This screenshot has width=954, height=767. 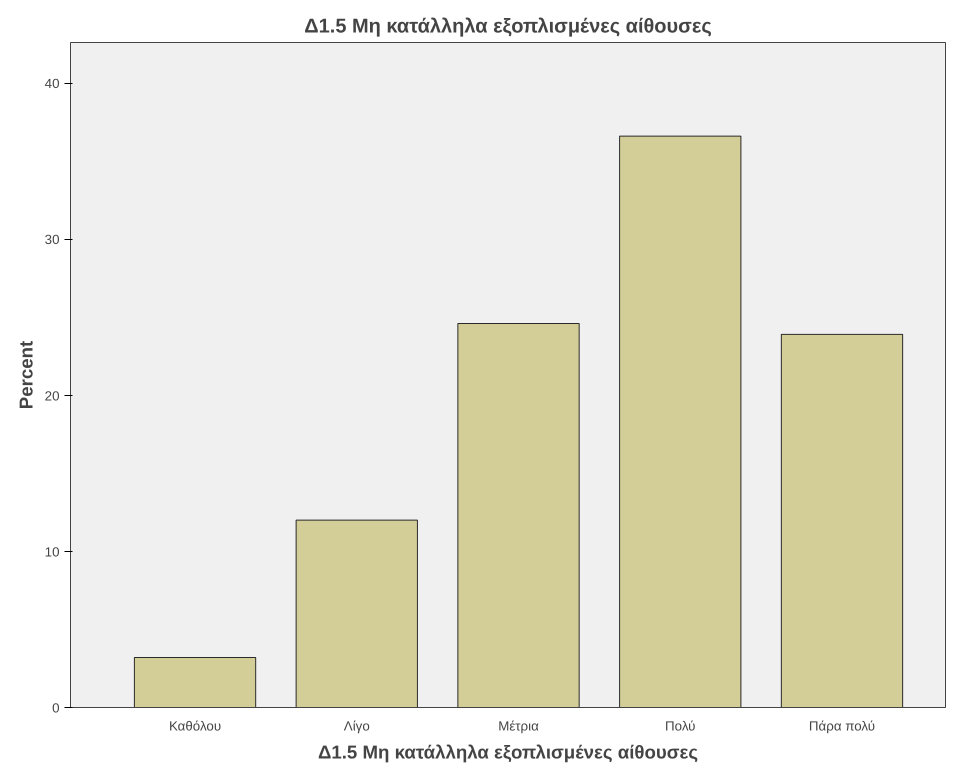 What do you see at coordinates (508, 27) in the screenshot?
I see `chart-title: Δ1.5 Μη κατάλληλα εξοπλισμένες αίθουσες` at bounding box center [508, 27].